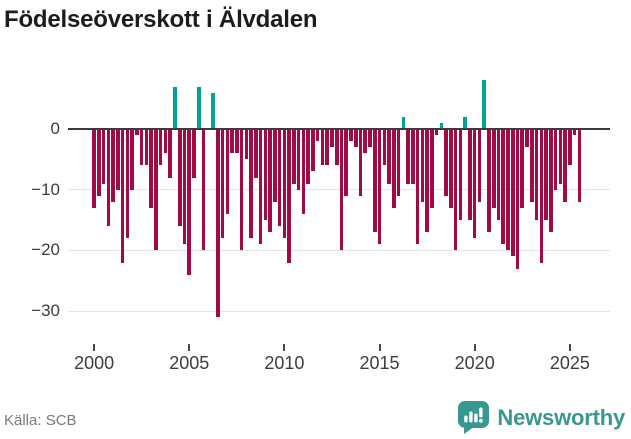  What do you see at coordinates (339, 128) in the screenshot?
I see `zero-axis` at bounding box center [339, 128].